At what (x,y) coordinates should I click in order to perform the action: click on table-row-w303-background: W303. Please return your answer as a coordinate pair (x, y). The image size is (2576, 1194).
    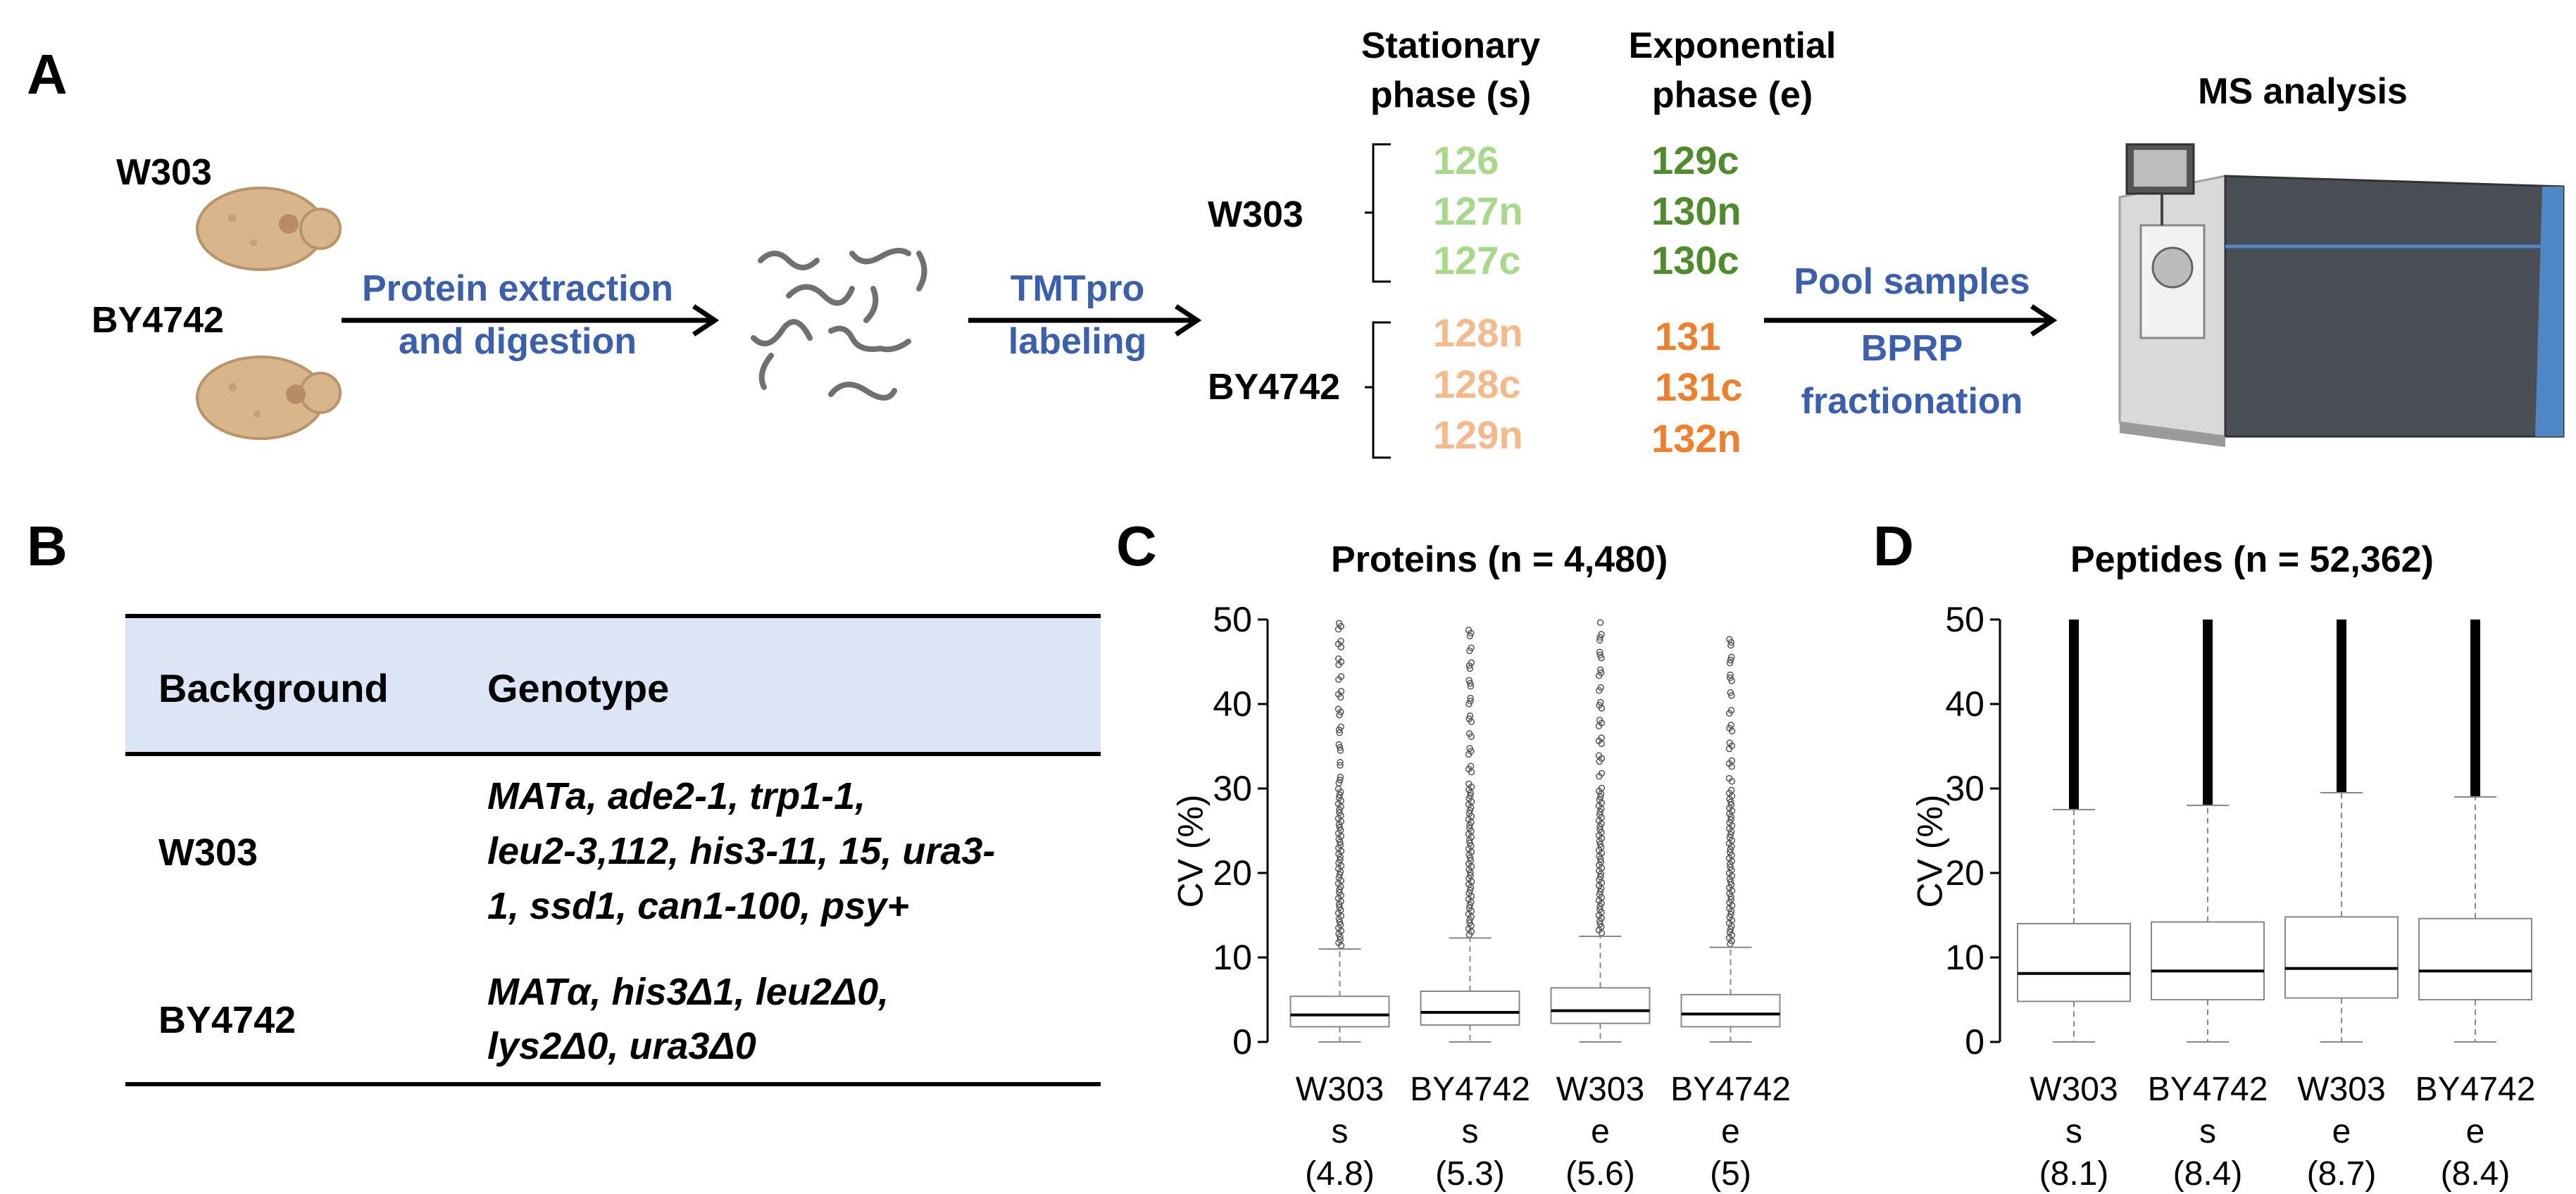
    Looking at the image, I should click on (208, 852).